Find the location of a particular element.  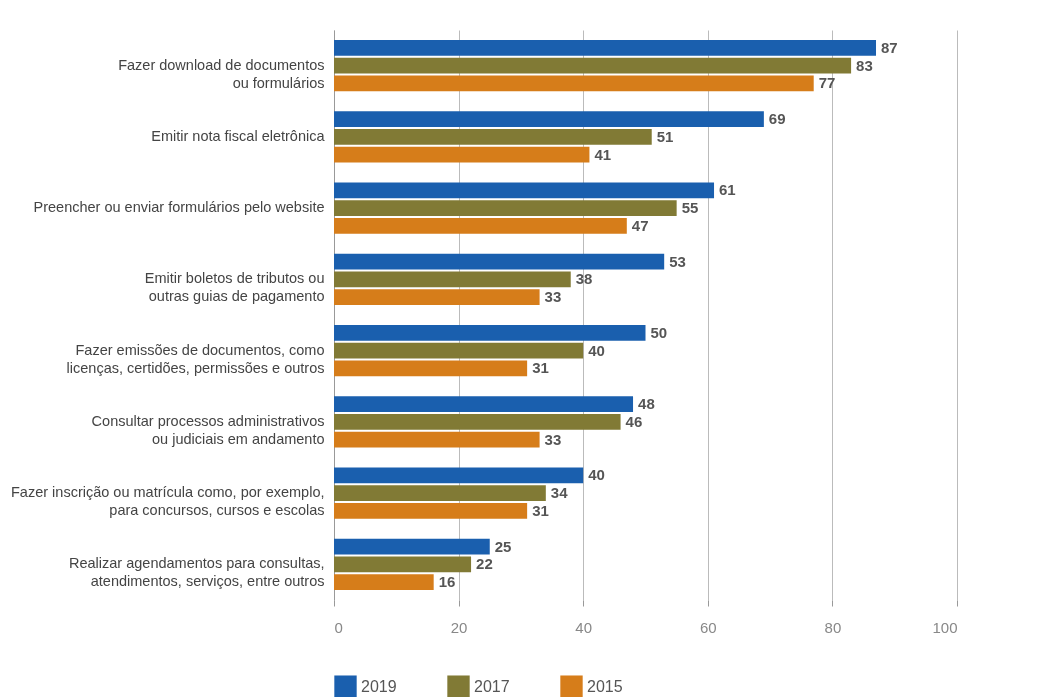

y-tick-label: Preencher ou enviar formulários pelo website is located at coordinates (179, 207).